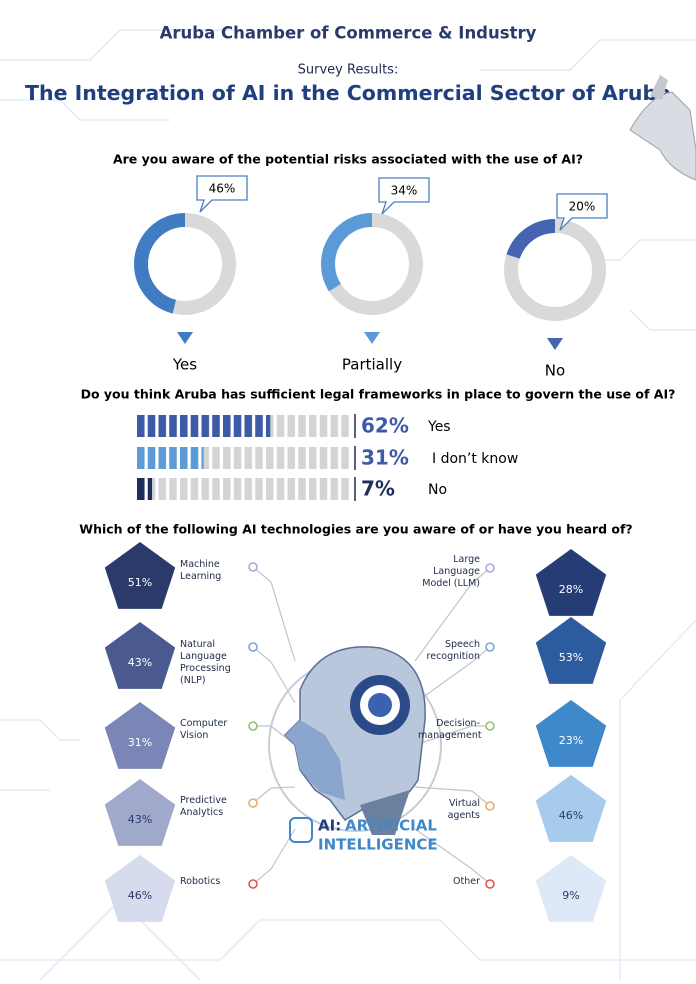  Describe the element at coordinates (200, 881) in the screenshot. I see `technology-name: Robotics` at that location.